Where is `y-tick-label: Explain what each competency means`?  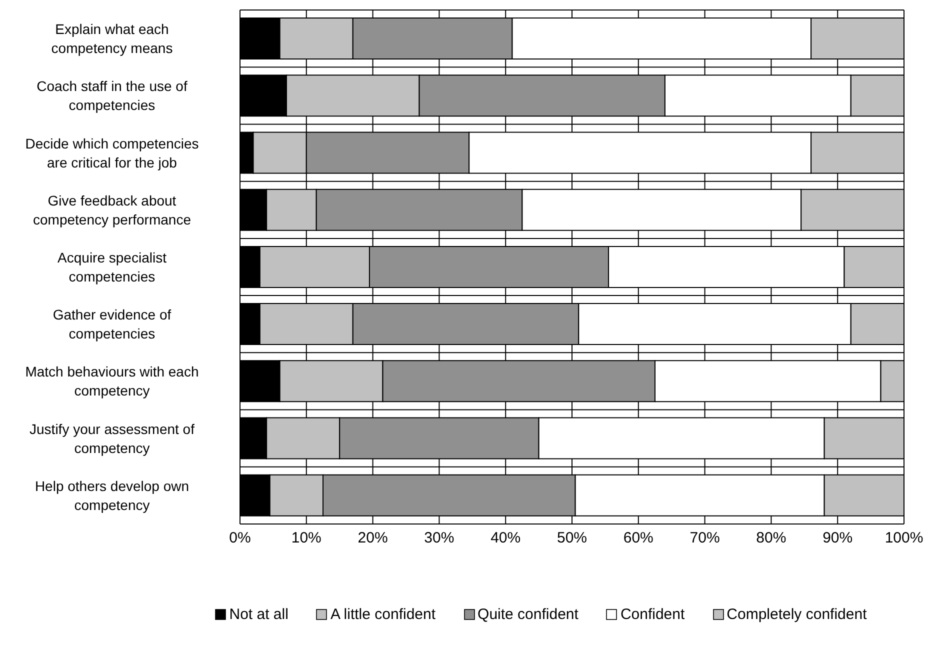 y-tick-label: Explain what each competency means is located at coordinates (112, 38).